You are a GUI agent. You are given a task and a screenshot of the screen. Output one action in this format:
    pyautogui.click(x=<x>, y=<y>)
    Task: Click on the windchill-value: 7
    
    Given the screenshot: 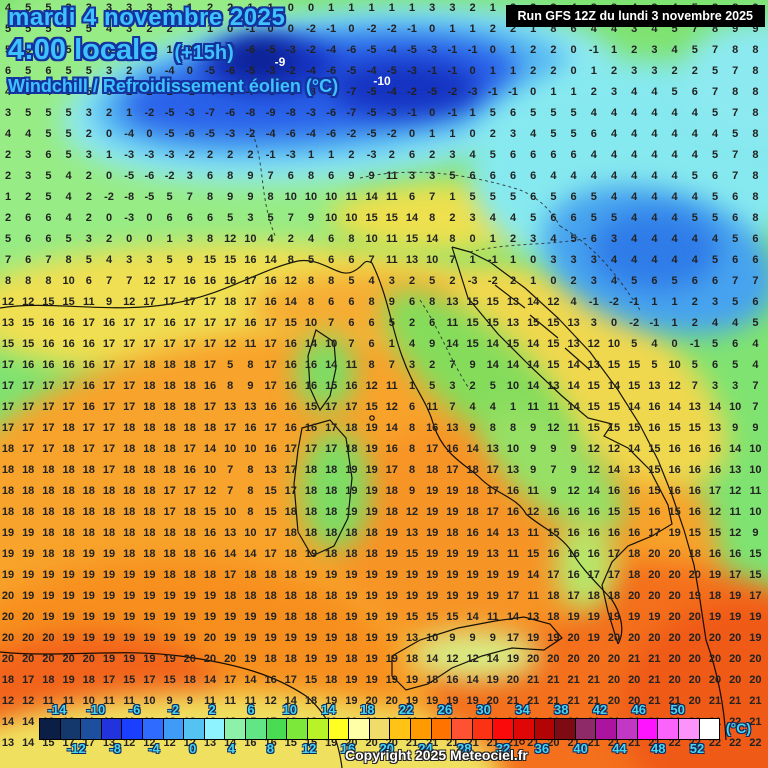 What is the action you would take?
    pyautogui.click(x=452, y=260)
    